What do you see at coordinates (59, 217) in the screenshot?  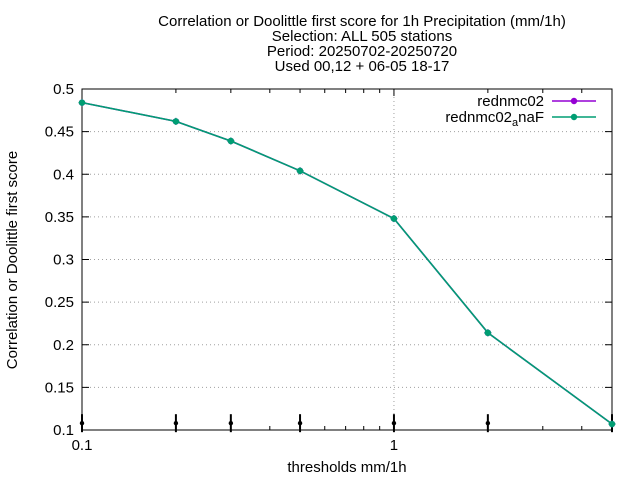 I see `y-tick-label-5: 0.35` at bounding box center [59, 217].